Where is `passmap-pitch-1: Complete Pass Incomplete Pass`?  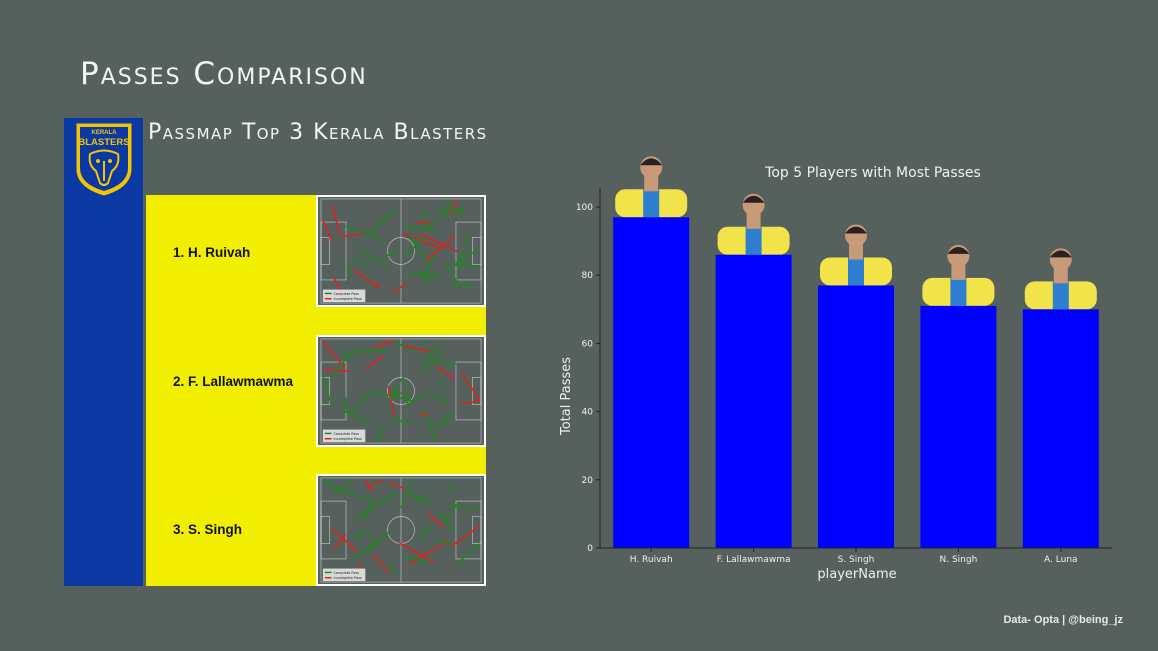 passmap-pitch-1: Complete Pass Incomplete Pass is located at coordinates (401, 251).